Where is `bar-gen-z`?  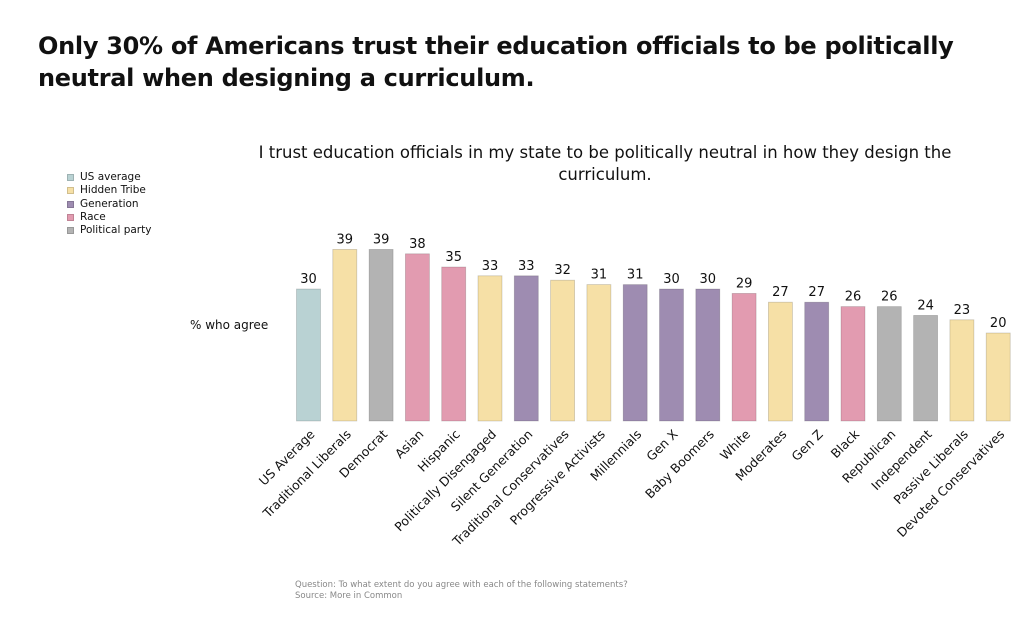 bar-gen-z is located at coordinates (817, 361).